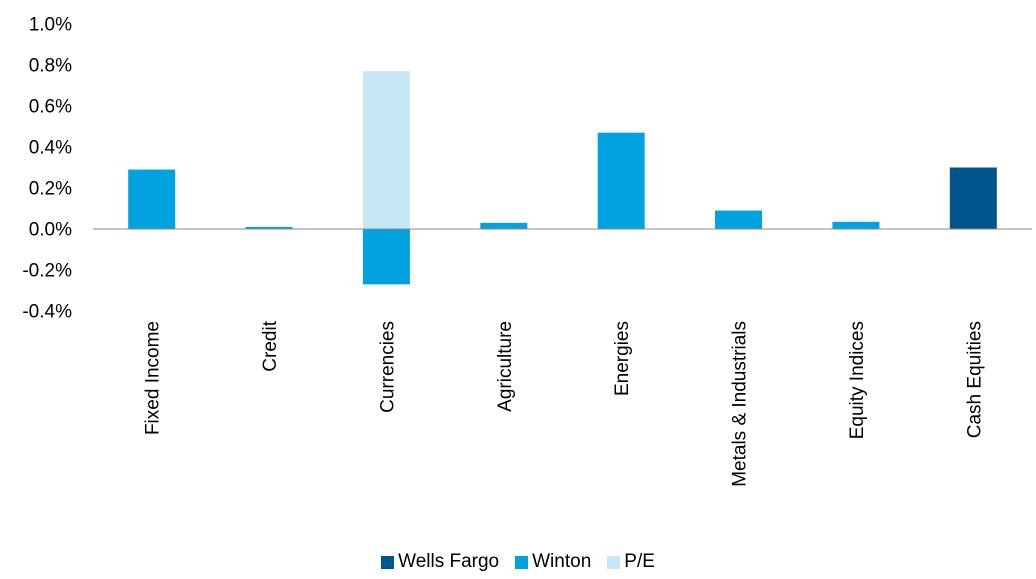 The height and width of the screenshot is (579, 1036). I want to click on y-tick-label: 0.0%, so click(50, 230).